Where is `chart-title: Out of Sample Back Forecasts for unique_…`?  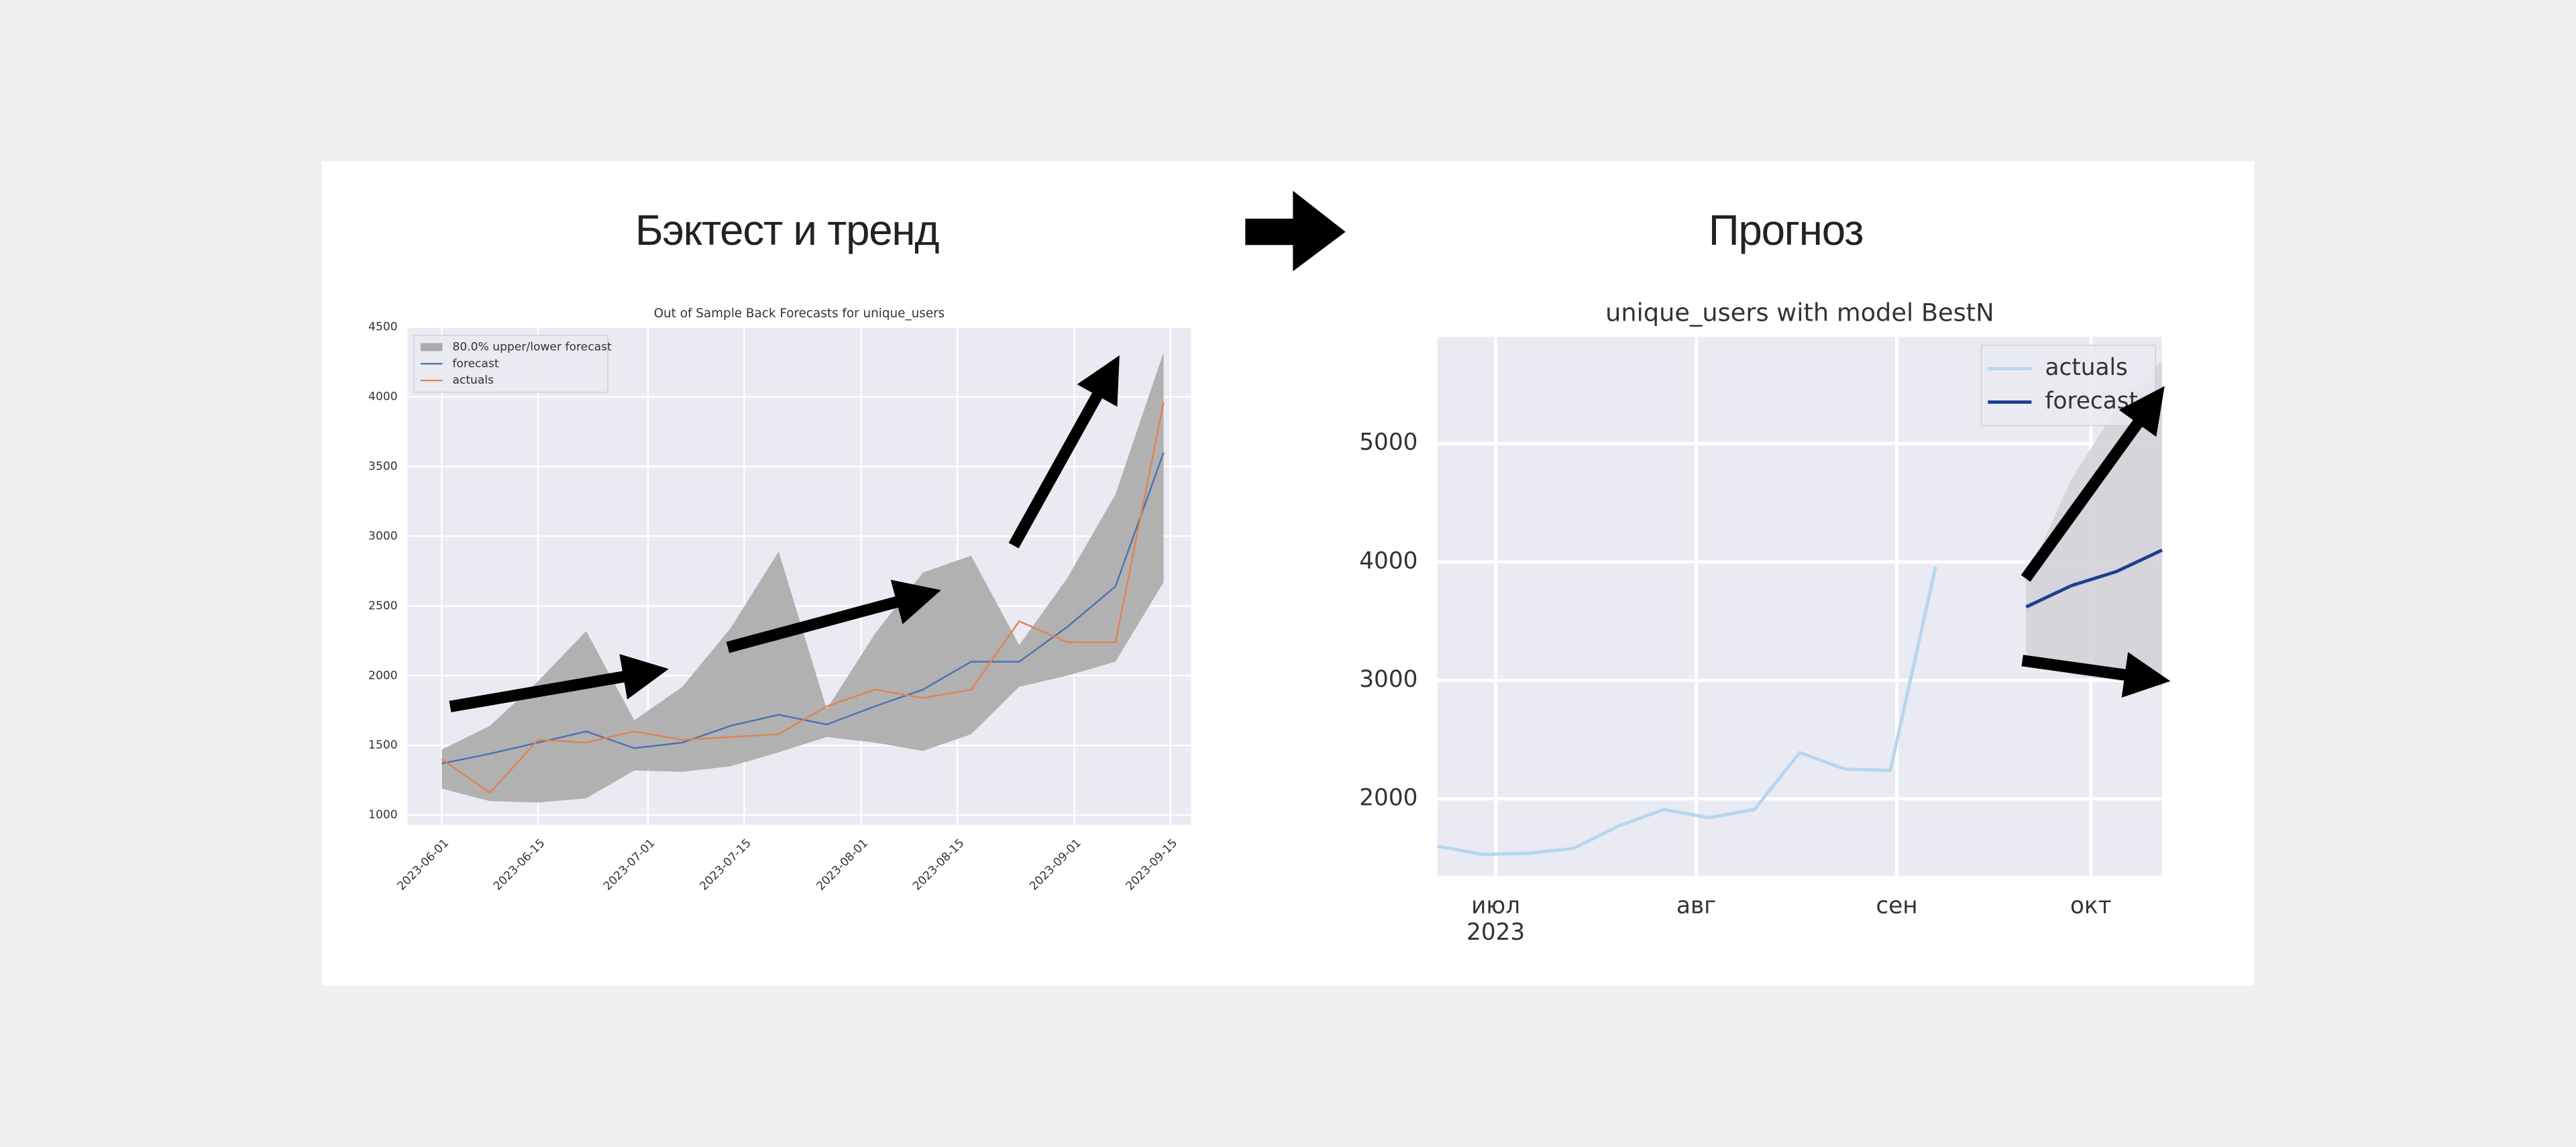 chart-title: Out of Sample Back Forecasts for unique_… is located at coordinates (799, 314).